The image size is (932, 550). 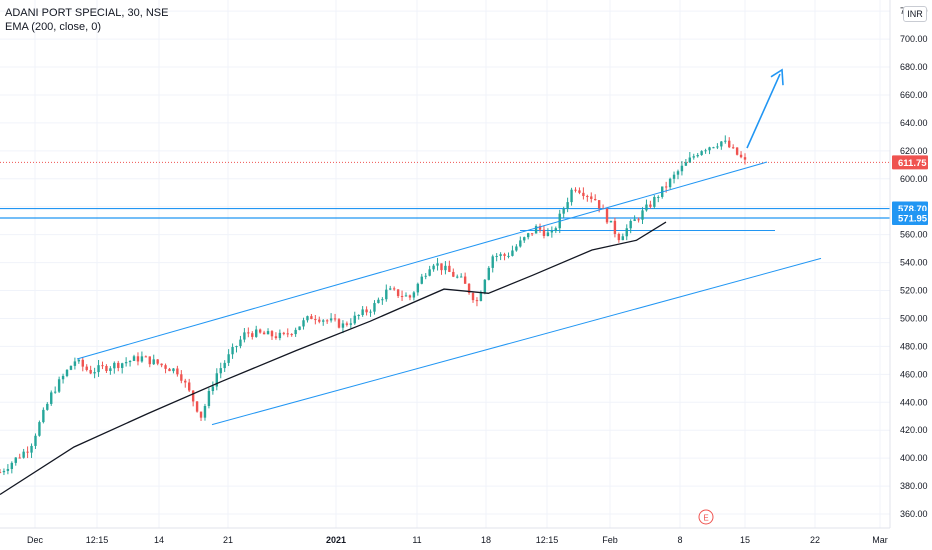 What do you see at coordinates (87, 13) in the screenshot?
I see `symbol-title: ADANI PORT SPECIAL, 30, NSE` at bounding box center [87, 13].